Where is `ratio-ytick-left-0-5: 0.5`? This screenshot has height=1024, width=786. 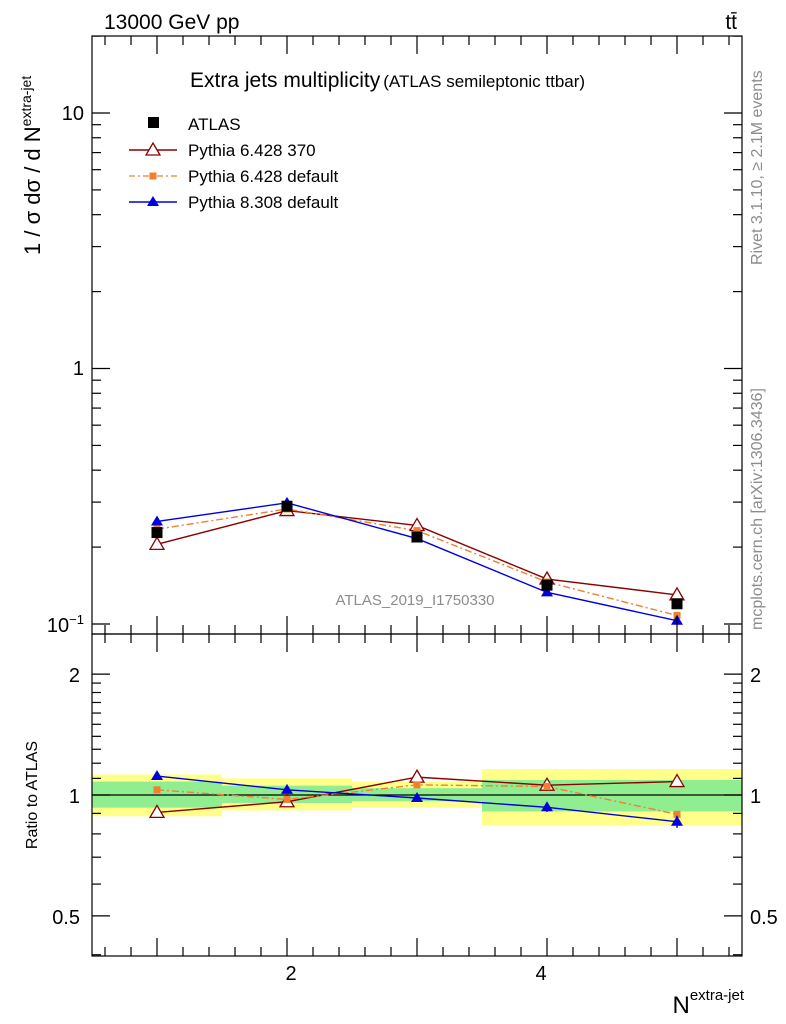
ratio-ytick-left-0-5: 0.5 is located at coordinates (66, 918).